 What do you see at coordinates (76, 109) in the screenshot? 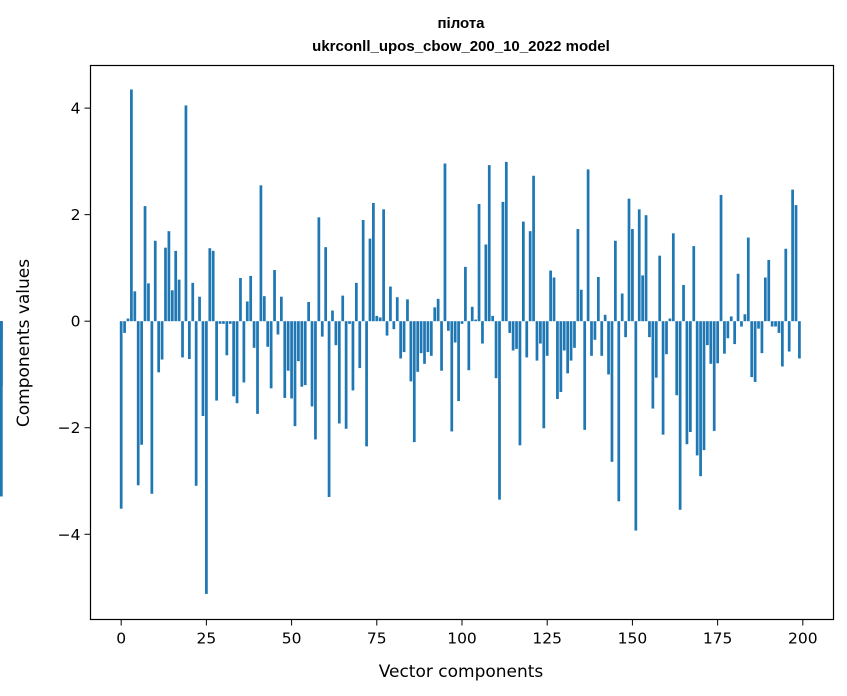
I see `y-tick-label: 4` at bounding box center [76, 109].